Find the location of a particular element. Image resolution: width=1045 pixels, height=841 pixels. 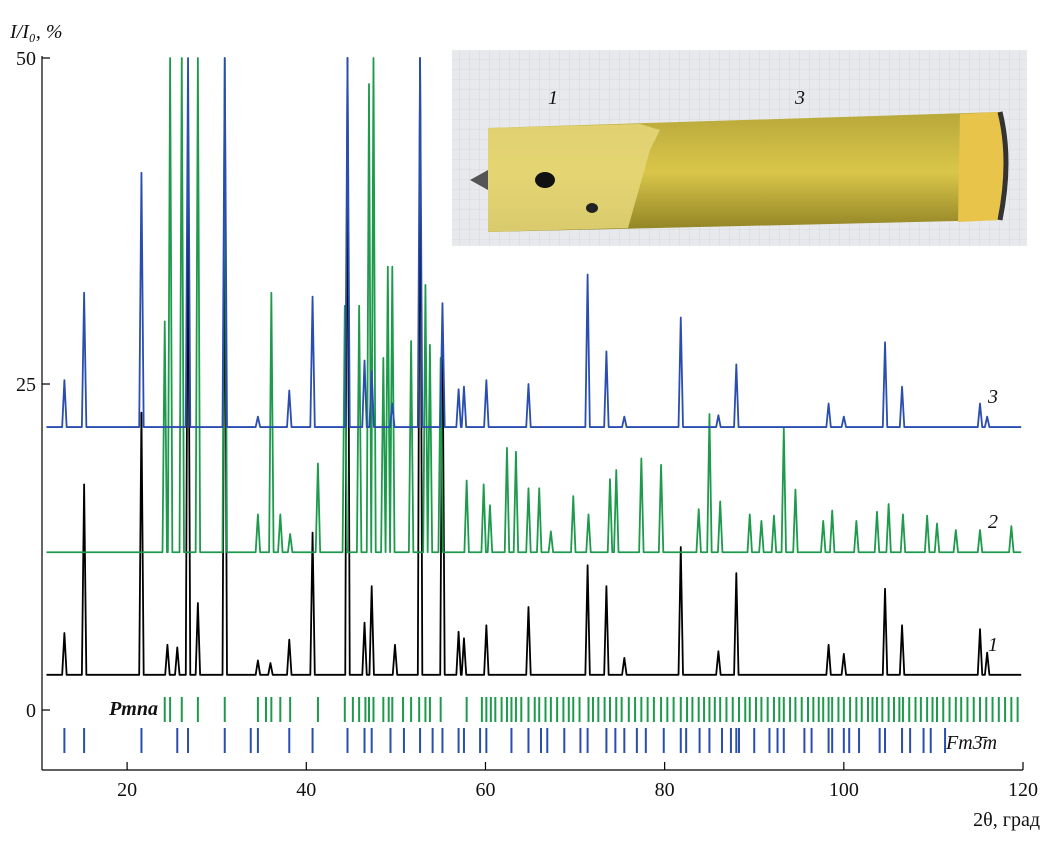

y-axis-title: I/I₀, % is located at coordinates (36, 32).